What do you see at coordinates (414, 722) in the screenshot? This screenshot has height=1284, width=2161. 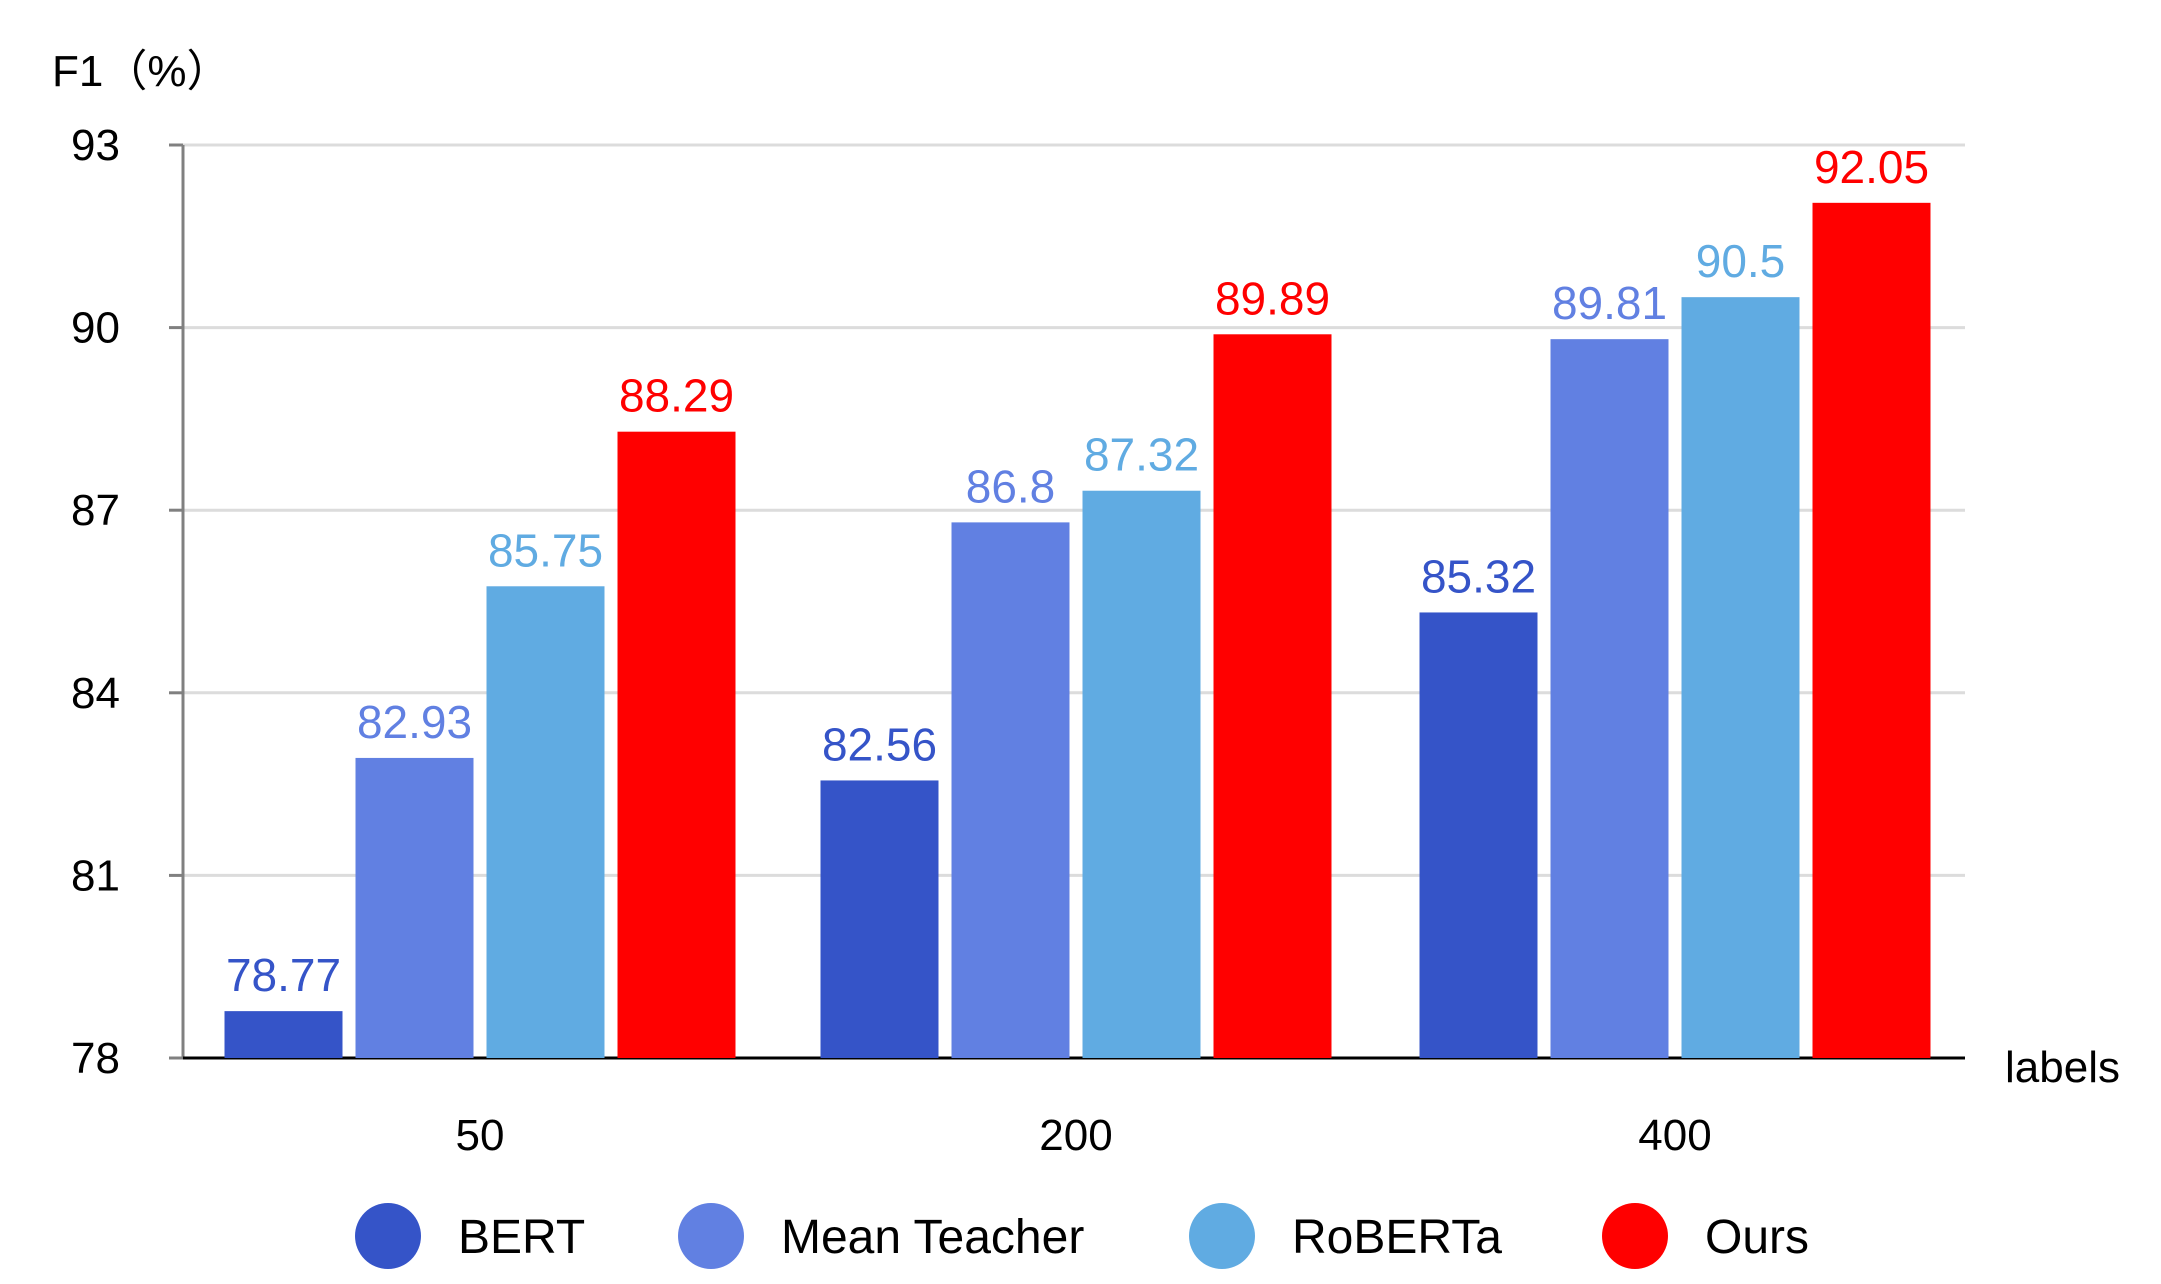 I see `data-label: 82.93` at bounding box center [414, 722].